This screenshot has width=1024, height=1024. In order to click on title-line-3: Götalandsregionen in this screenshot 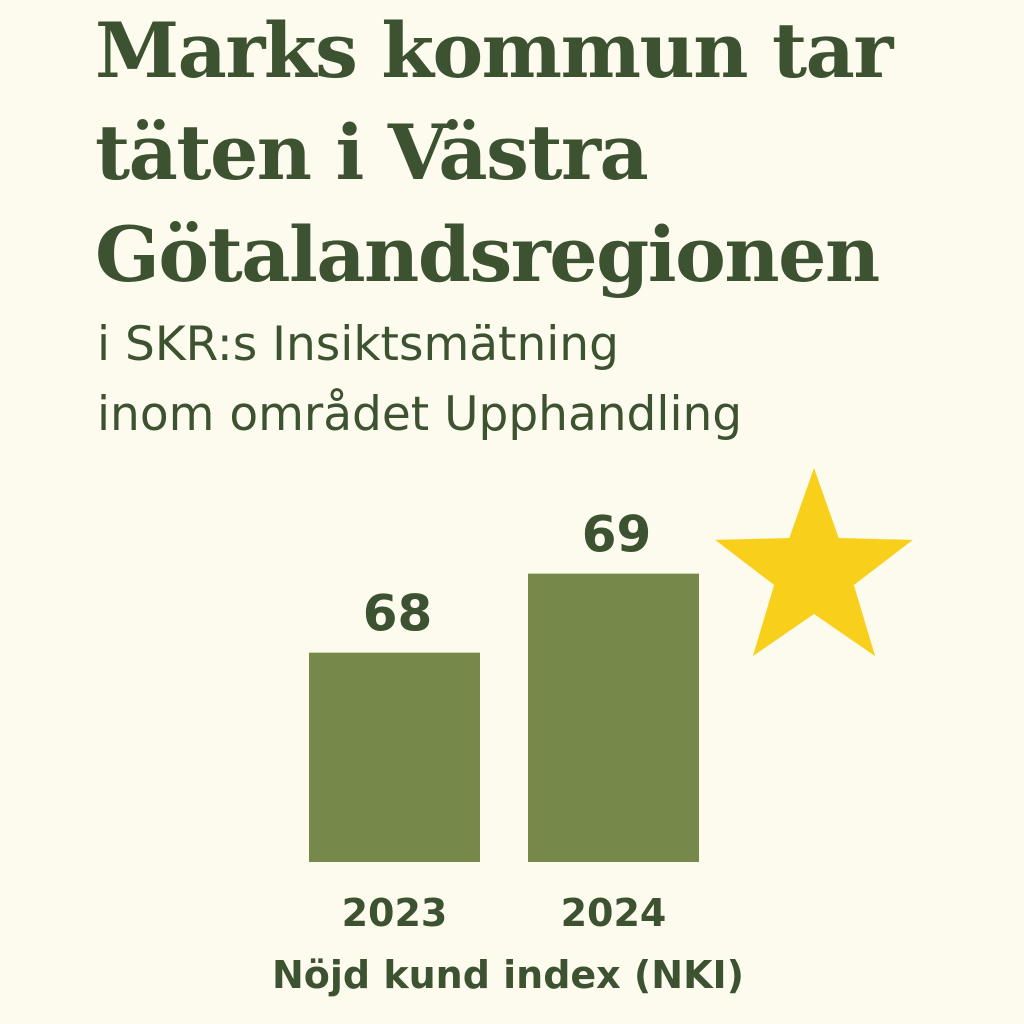, I will do `click(487, 254)`.